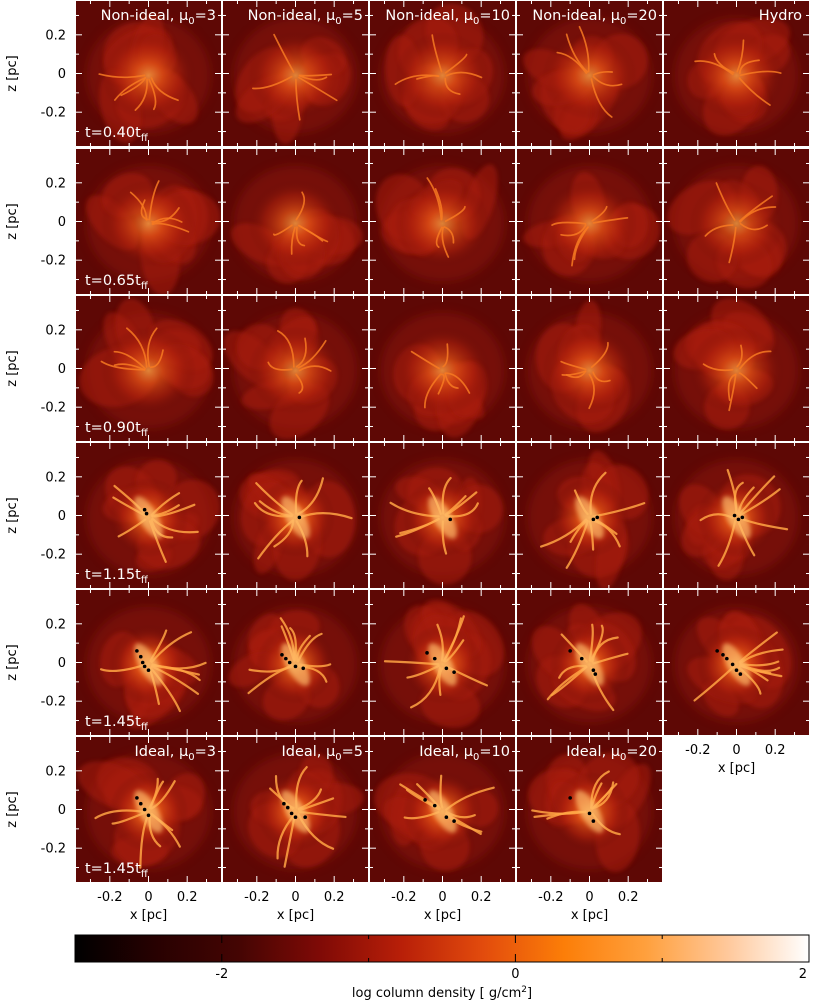 This screenshot has height=1001, width=814. I want to click on density-panel: Ideal, μ0=10, so click(442, 809).